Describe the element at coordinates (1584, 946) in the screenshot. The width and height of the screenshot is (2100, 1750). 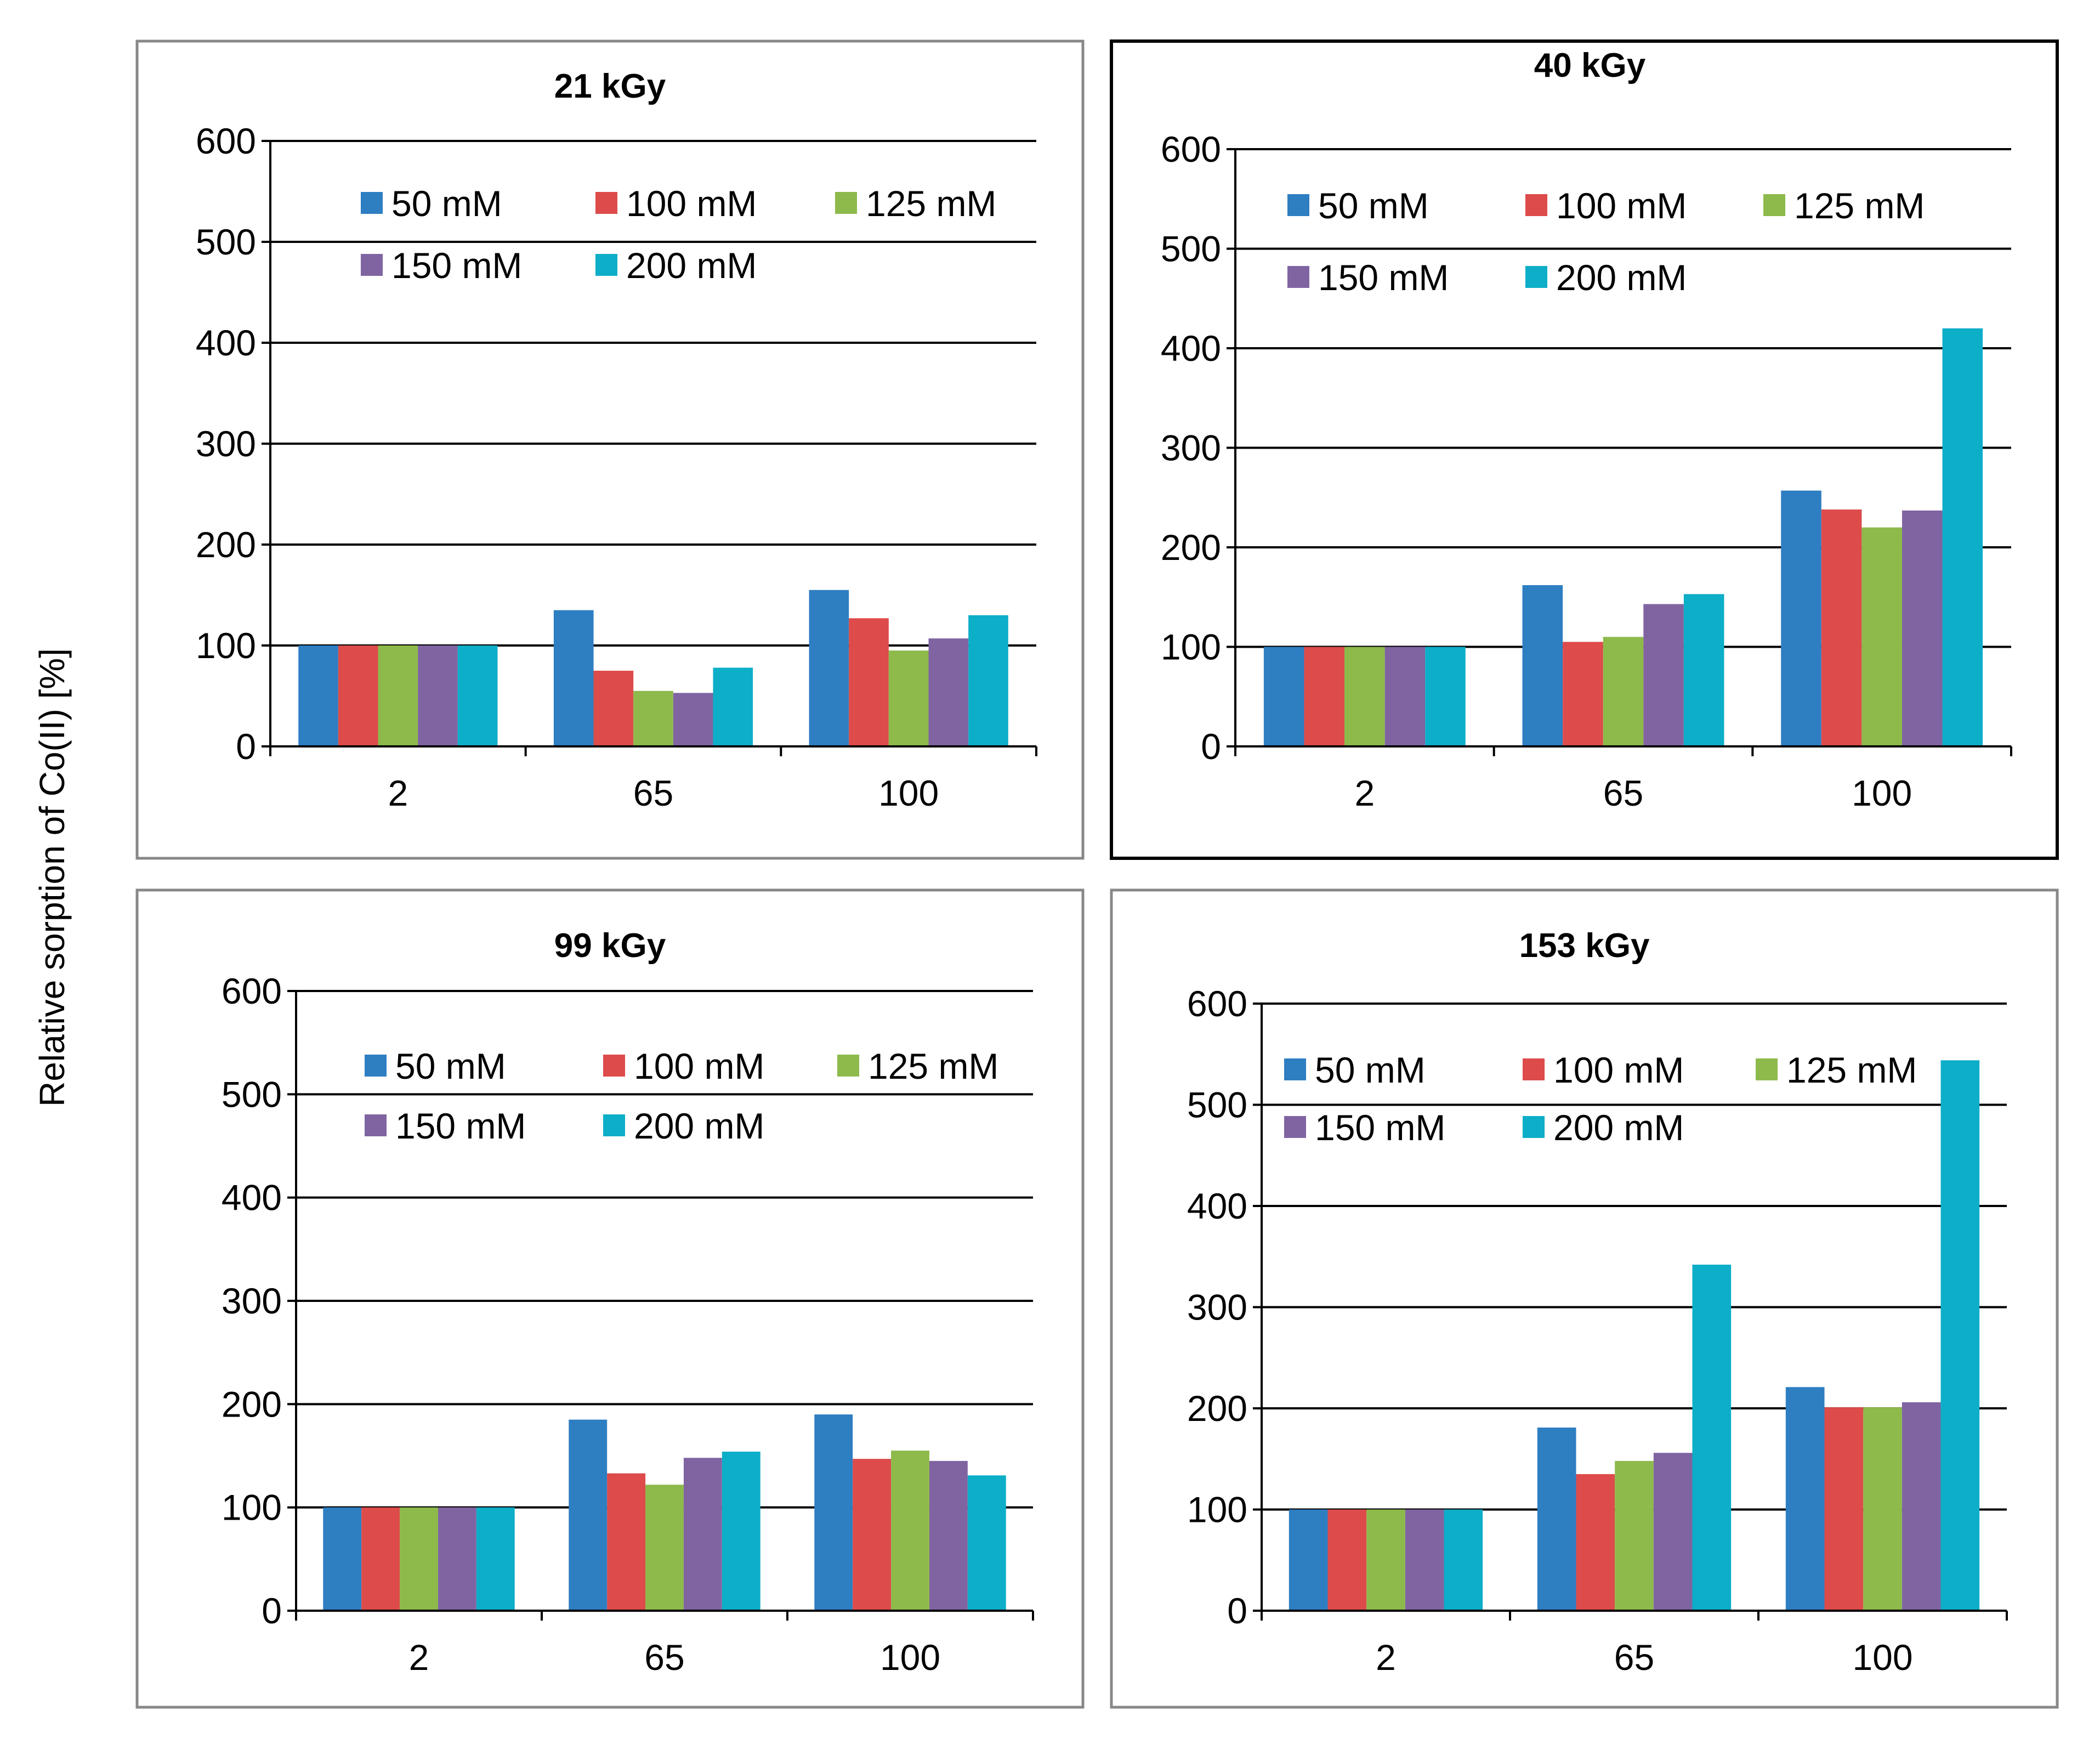
I see `chart-title: 153 kGy` at that location.